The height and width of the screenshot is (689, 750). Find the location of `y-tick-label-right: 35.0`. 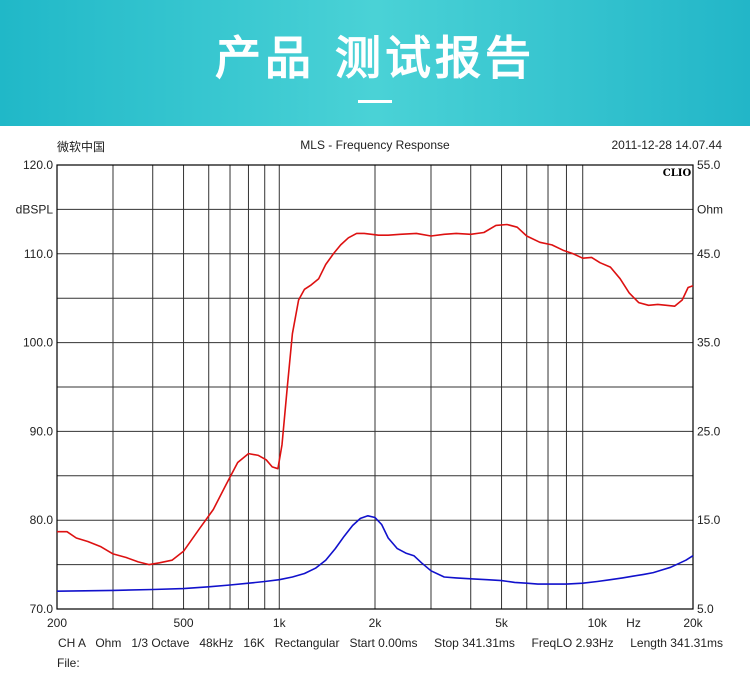

y-tick-label-right: 35.0 is located at coordinates (709, 343).